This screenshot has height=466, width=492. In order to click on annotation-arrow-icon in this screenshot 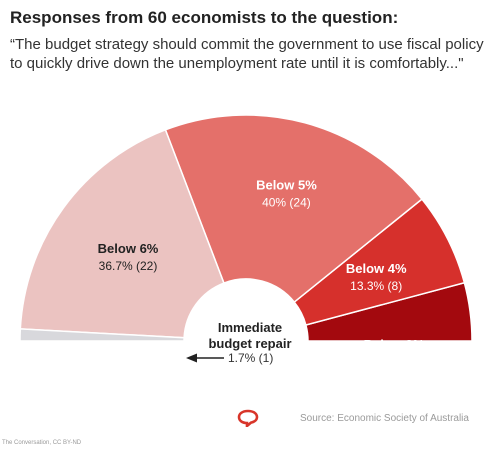, I will do `click(191, 358)`.